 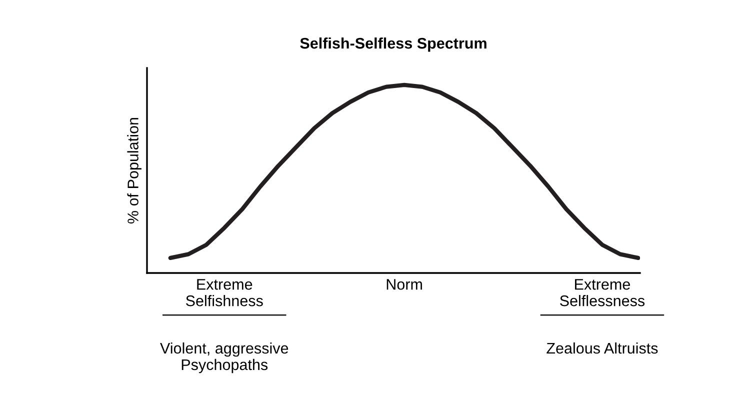 What do you see at coordinates (602, 348) in the screenshot?
I see `text: Zealous Altruists` at bounding box center [602, 348].